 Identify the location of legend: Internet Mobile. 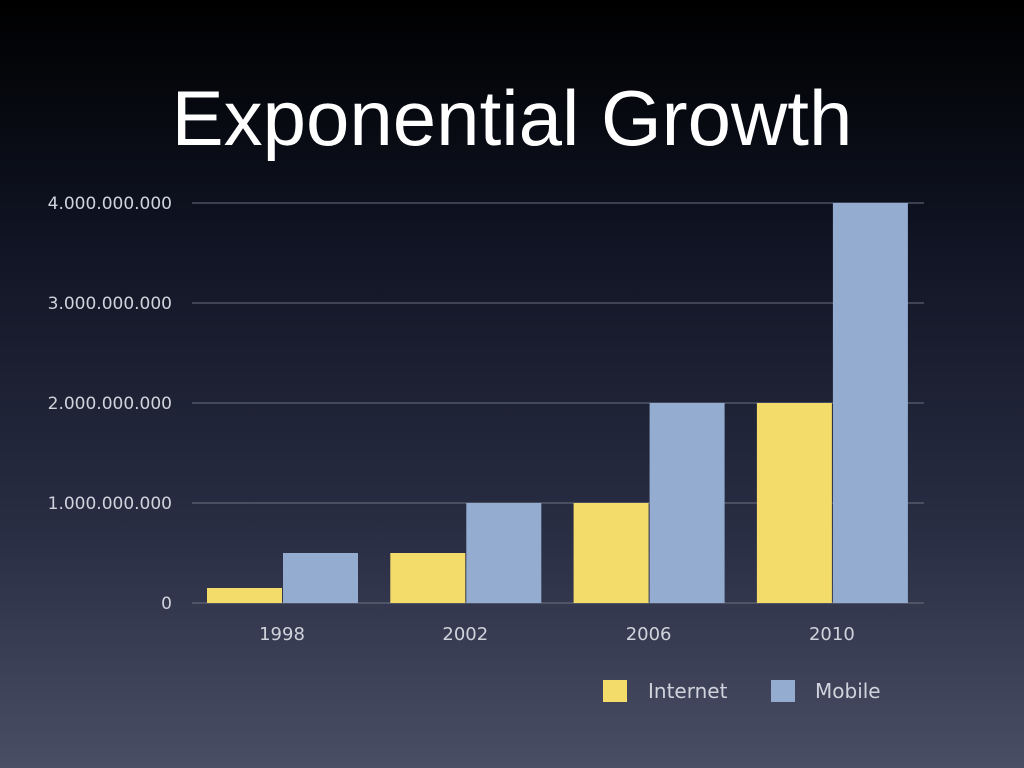
(742, 691).